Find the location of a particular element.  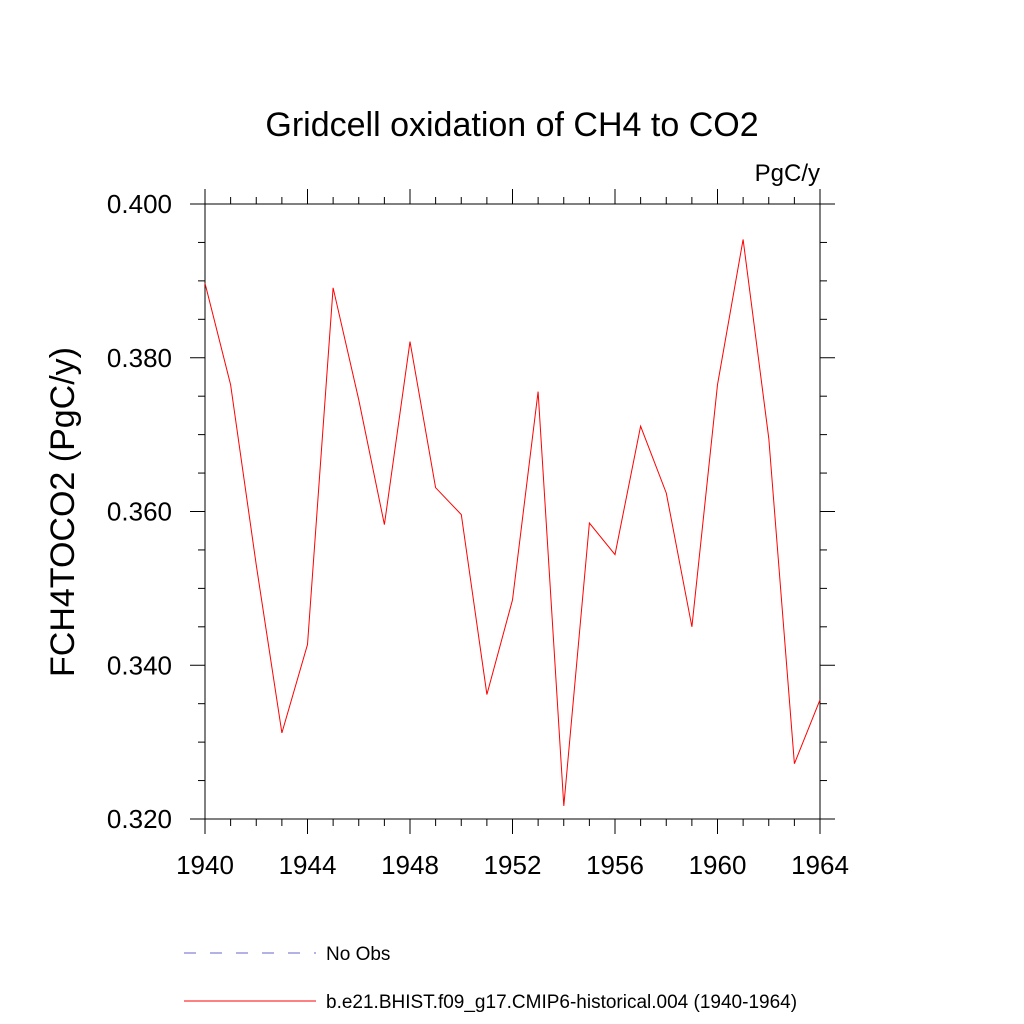

chart-title: Gridcell oxidation of CH4 to CO2 is located at coordinates (511, 125).